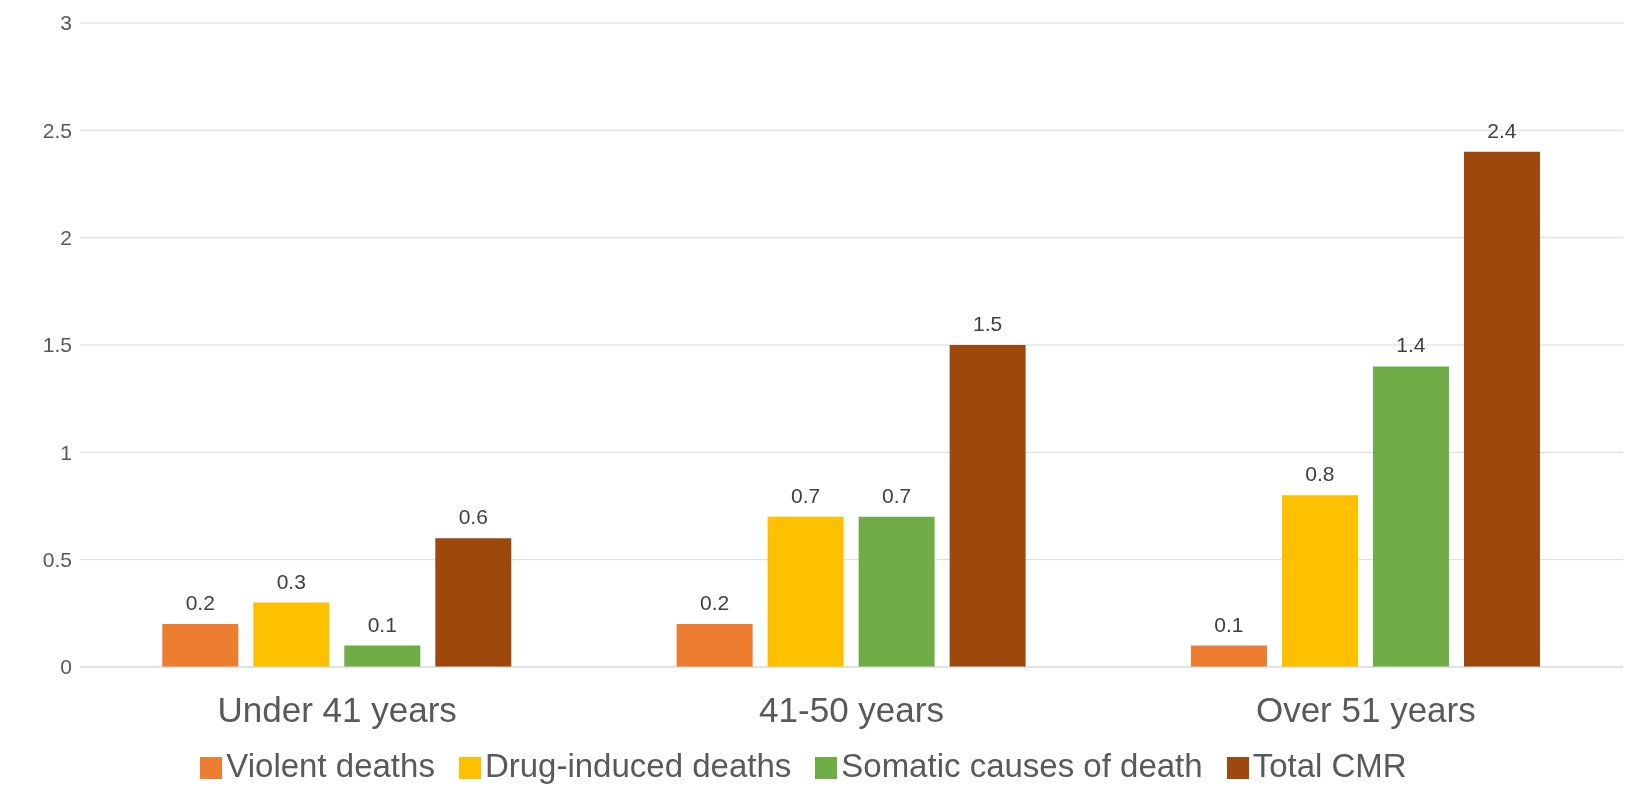 This screenshot has height=798, width=1641. Describe the element at coordinates (1502, 130) in the screenshot. I see `data-label: 2.4` at that location.